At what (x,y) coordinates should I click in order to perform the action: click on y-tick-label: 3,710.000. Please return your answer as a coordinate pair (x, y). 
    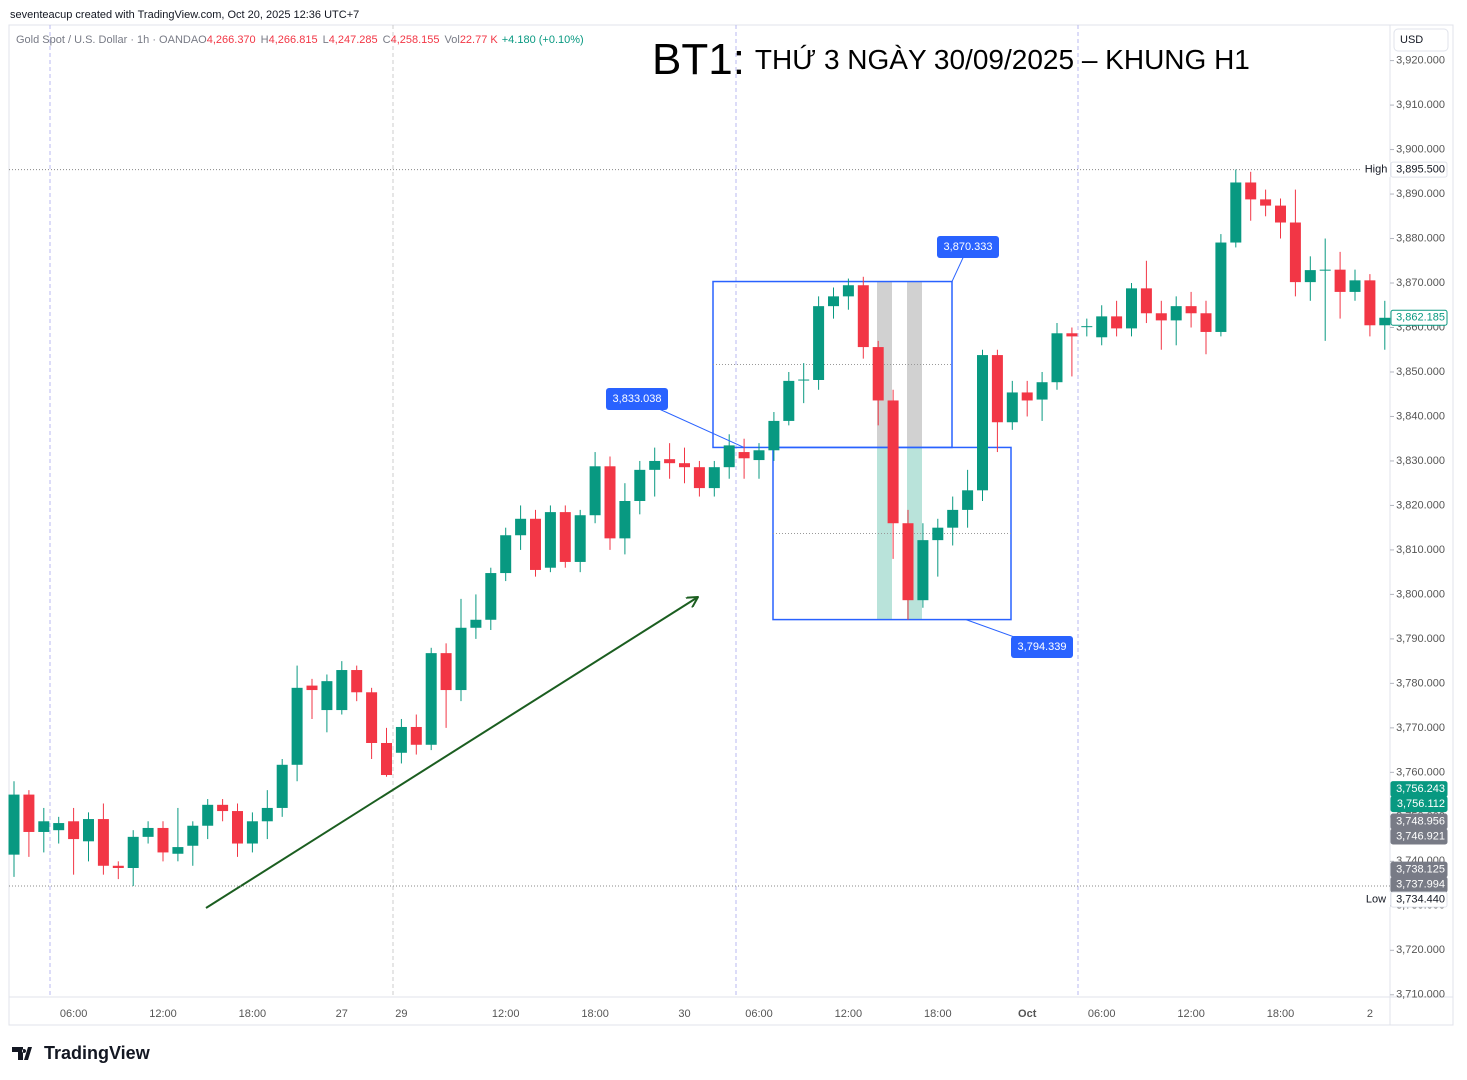
    Looking at the image, I should click on (1420, 995).